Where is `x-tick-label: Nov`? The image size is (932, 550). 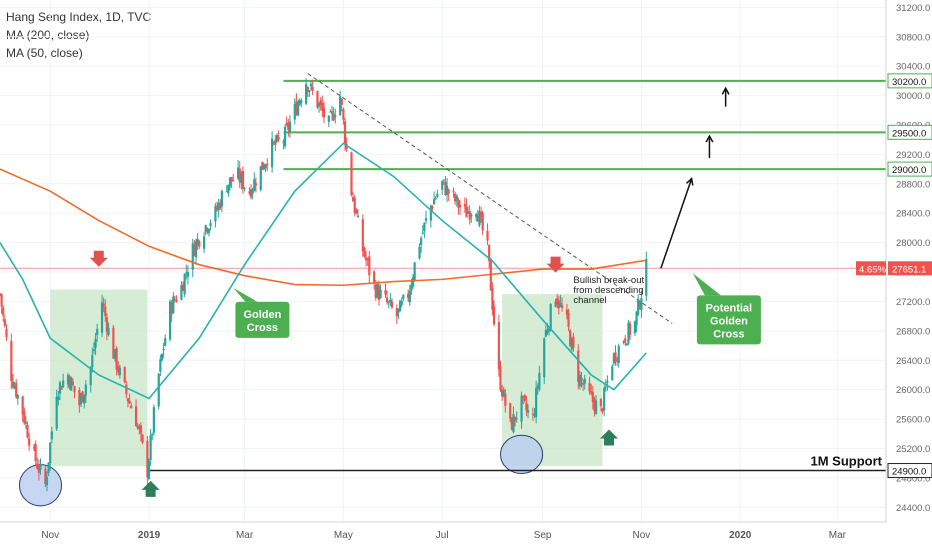
x-tick-label: Nov is located at coordinates (50, 535).